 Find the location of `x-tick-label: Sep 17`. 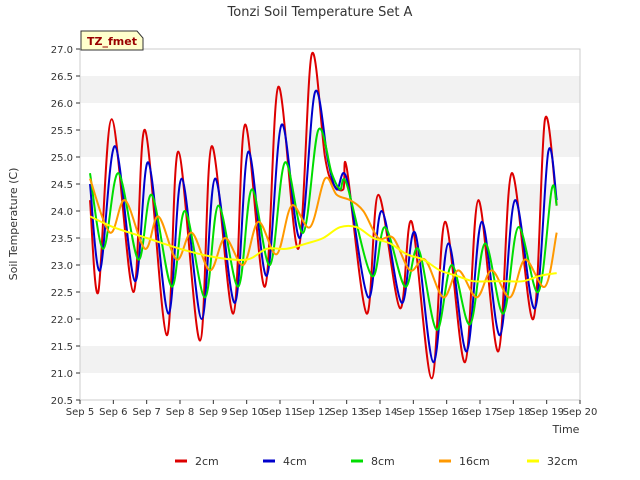

x-tick-label: Sep 17 is located at coordinates (480, 412).